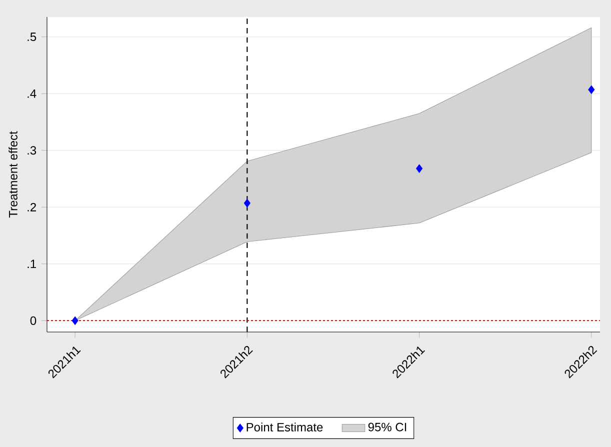 The width and height of the screenshot is (611, 447). What do you see at coordinates (387, 427) in the screenshot?
I see `text: 95% CI` at bounding box center [387, 427].